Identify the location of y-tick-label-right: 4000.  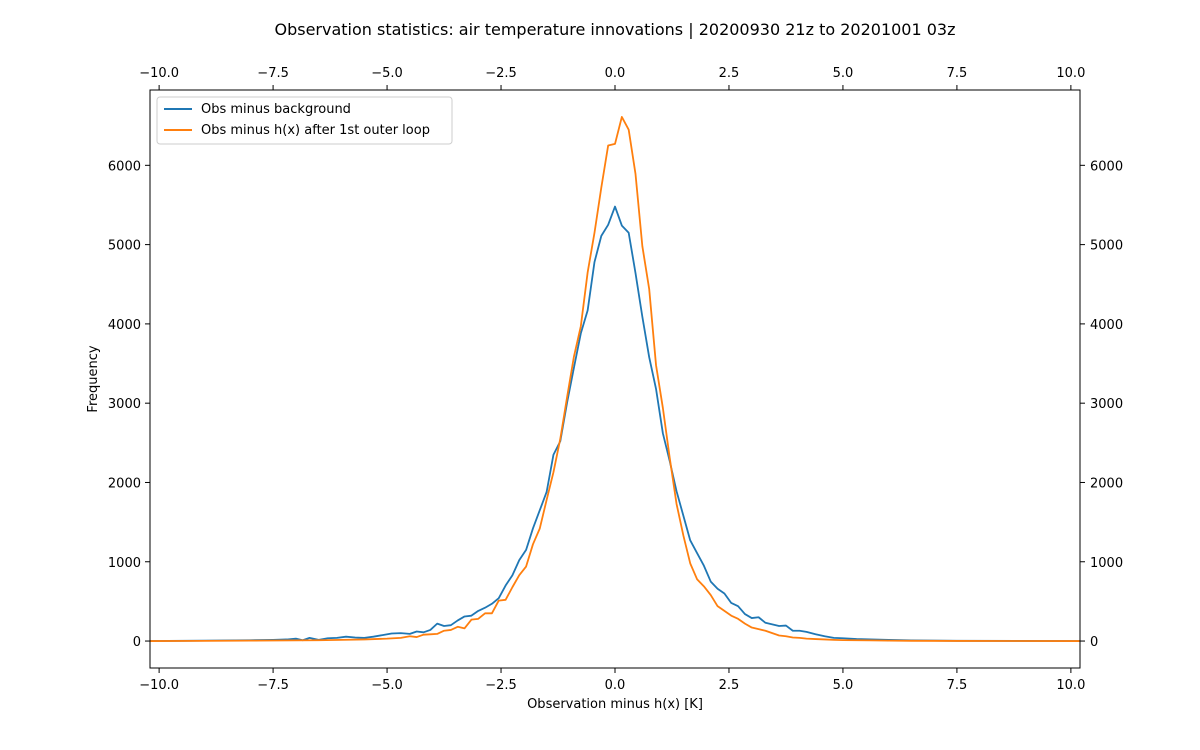
(1106, 325).